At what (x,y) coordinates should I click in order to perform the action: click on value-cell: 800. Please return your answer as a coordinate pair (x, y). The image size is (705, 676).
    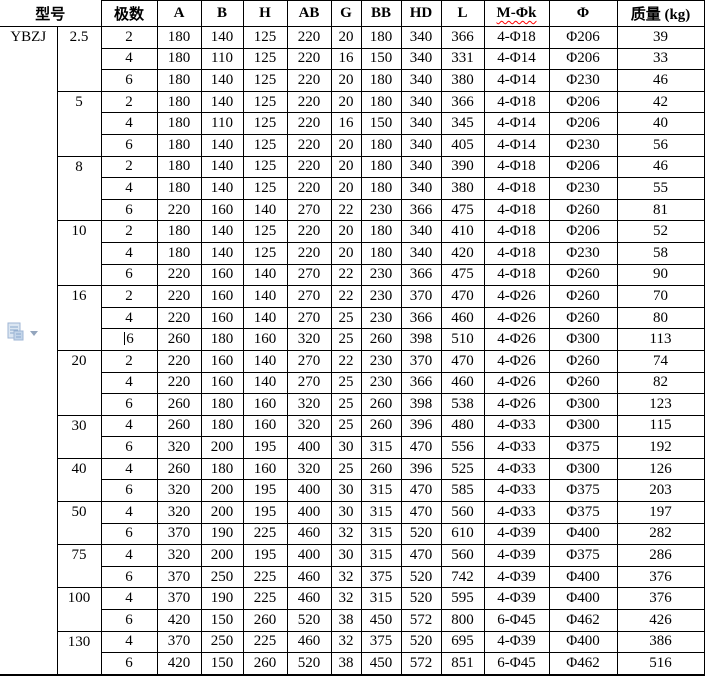
    Looking at the image, I should click on (462, 620).